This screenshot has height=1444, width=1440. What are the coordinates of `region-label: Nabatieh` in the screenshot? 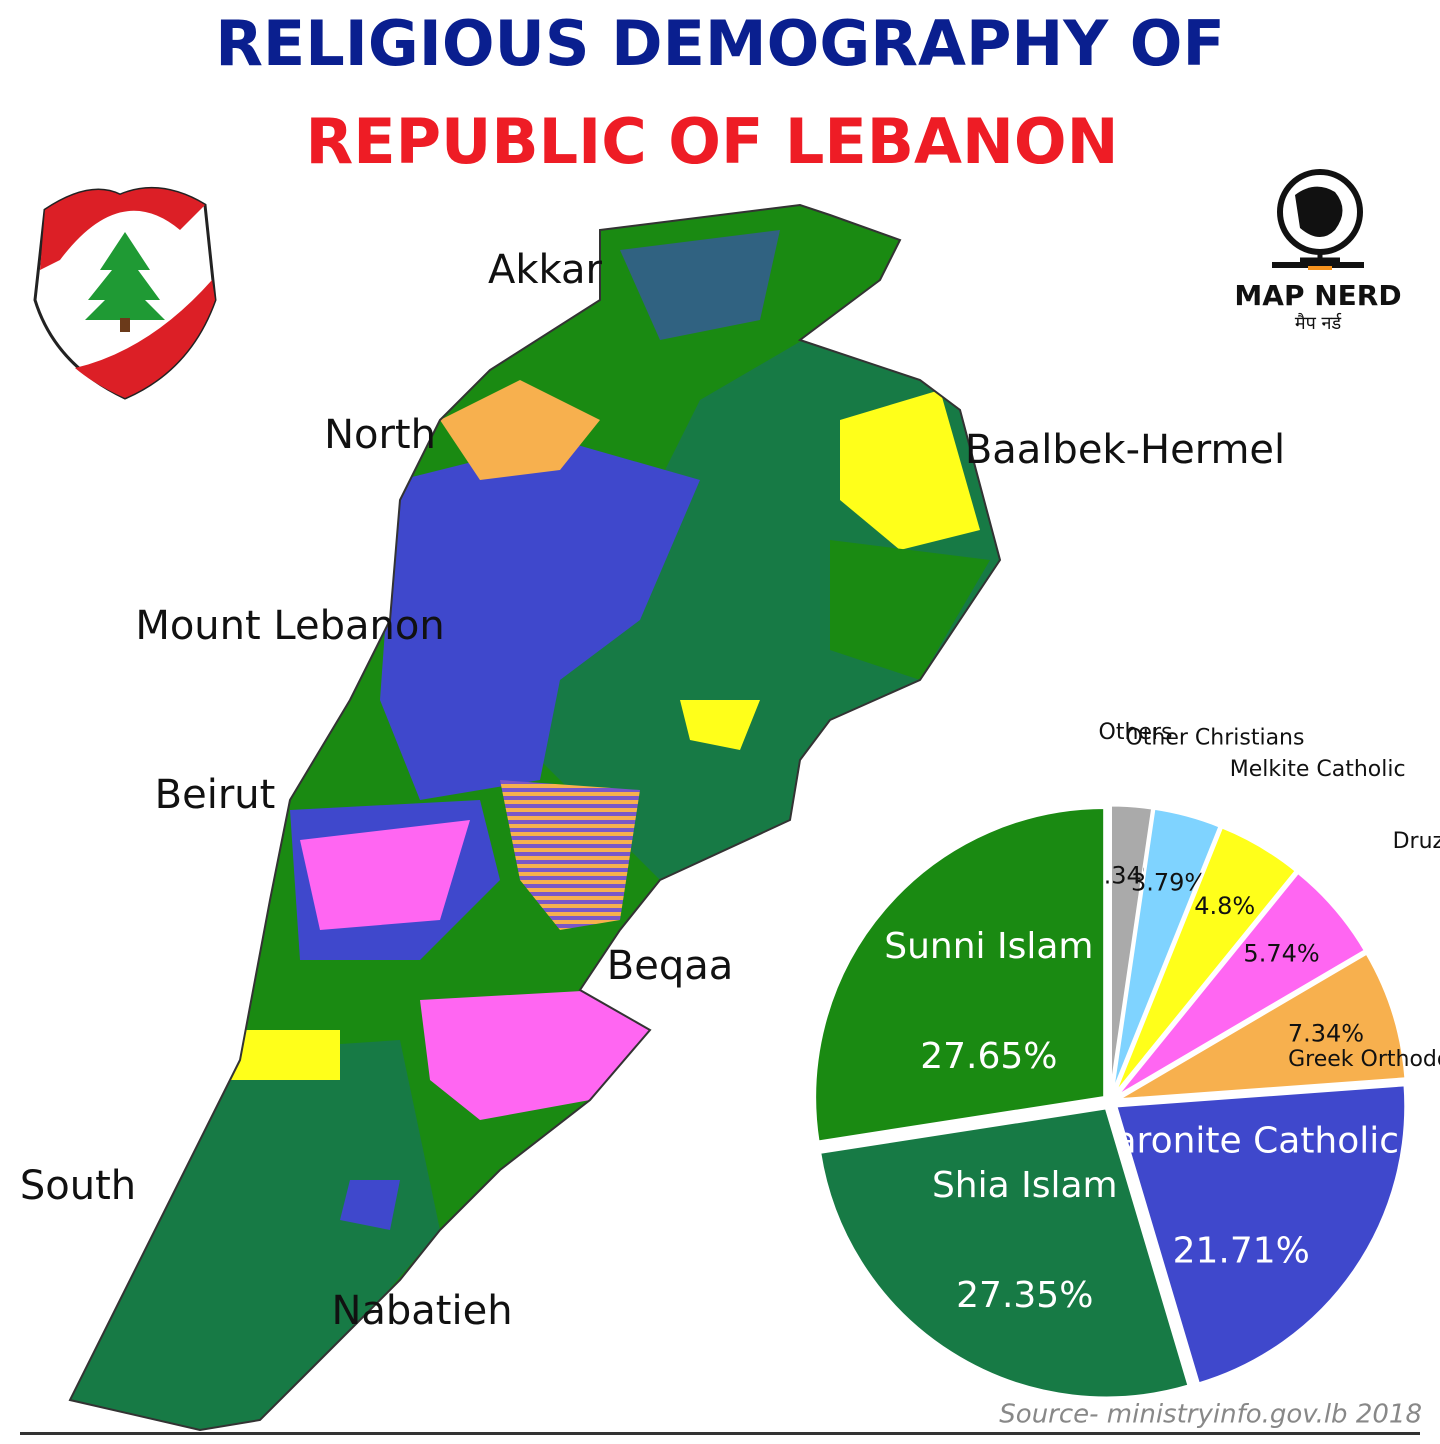 It's located at (421, 1311).